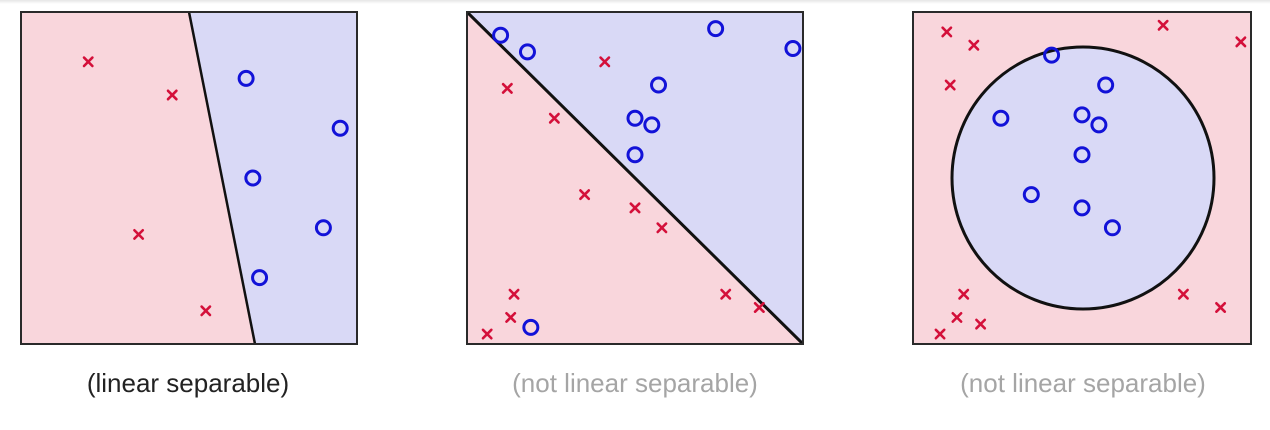 The image size is (1270, 430). Describe the element at coordinates (635, 383) in the screenshot. I see `caption-not-linear-separable-1: (not linear separable)` at that location.